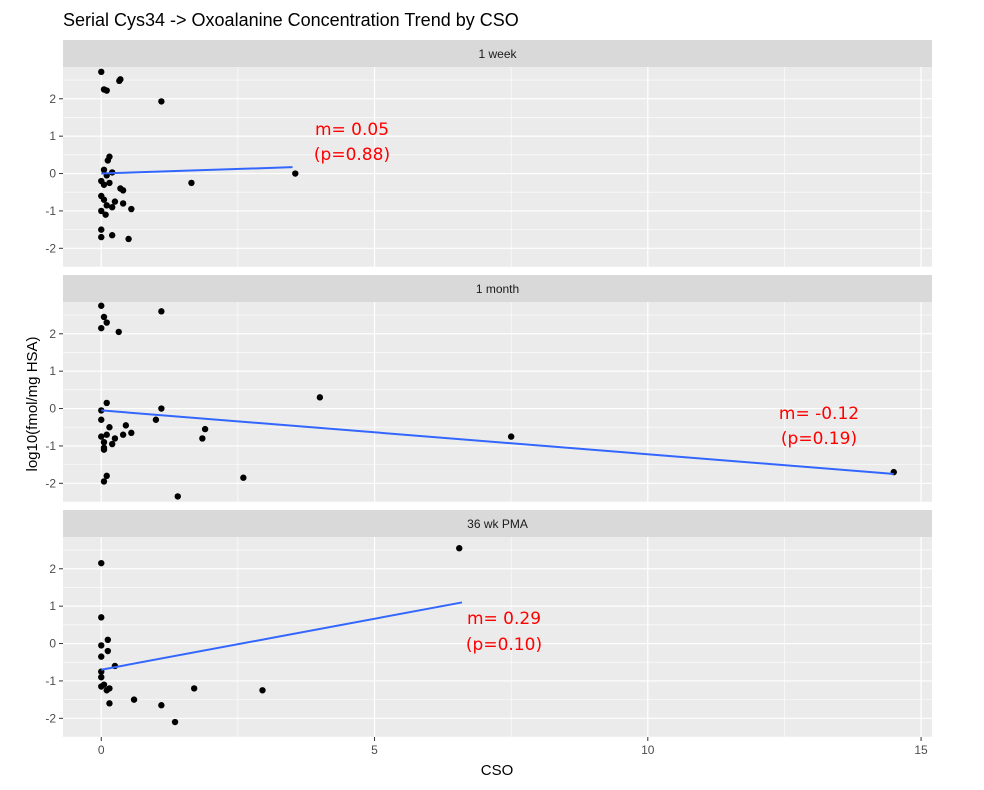  What do you see at coordinates (374, 750) in the screenshot?
I see `x-tick-label: 5` at bounding box center [374, 750].